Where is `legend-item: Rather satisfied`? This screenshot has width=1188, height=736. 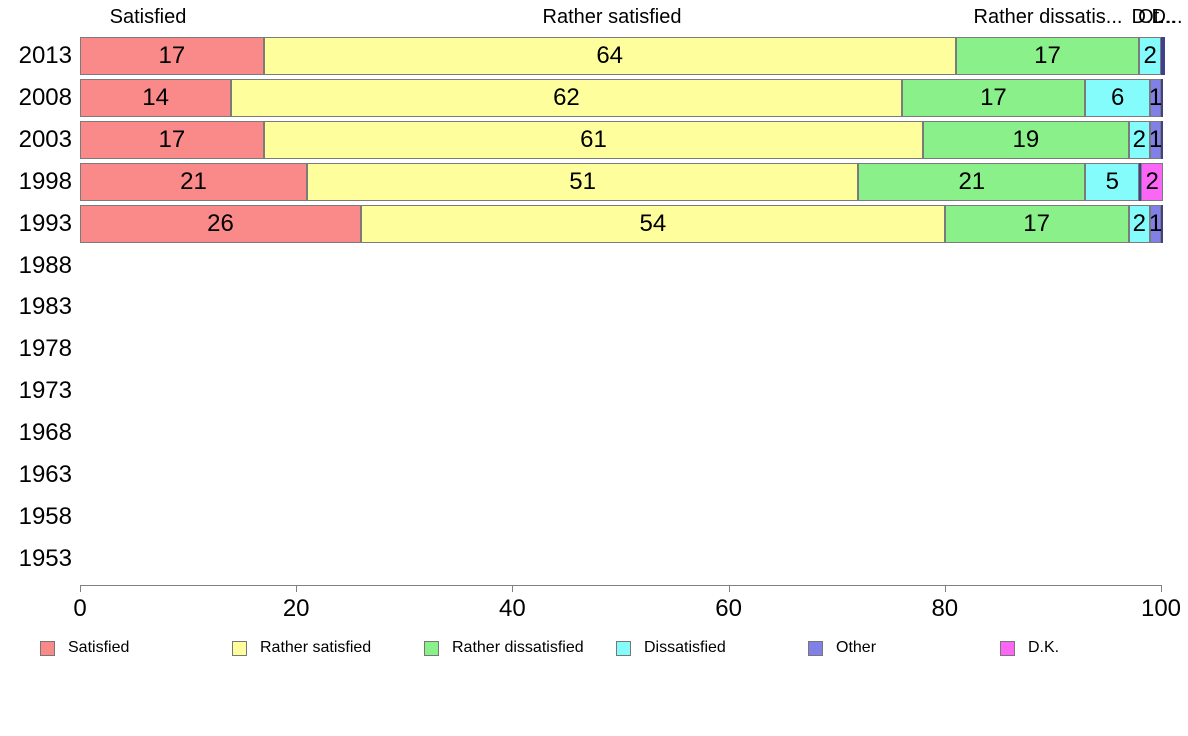 legend-item: Rather satisfied is located at coordinates (301, 648).